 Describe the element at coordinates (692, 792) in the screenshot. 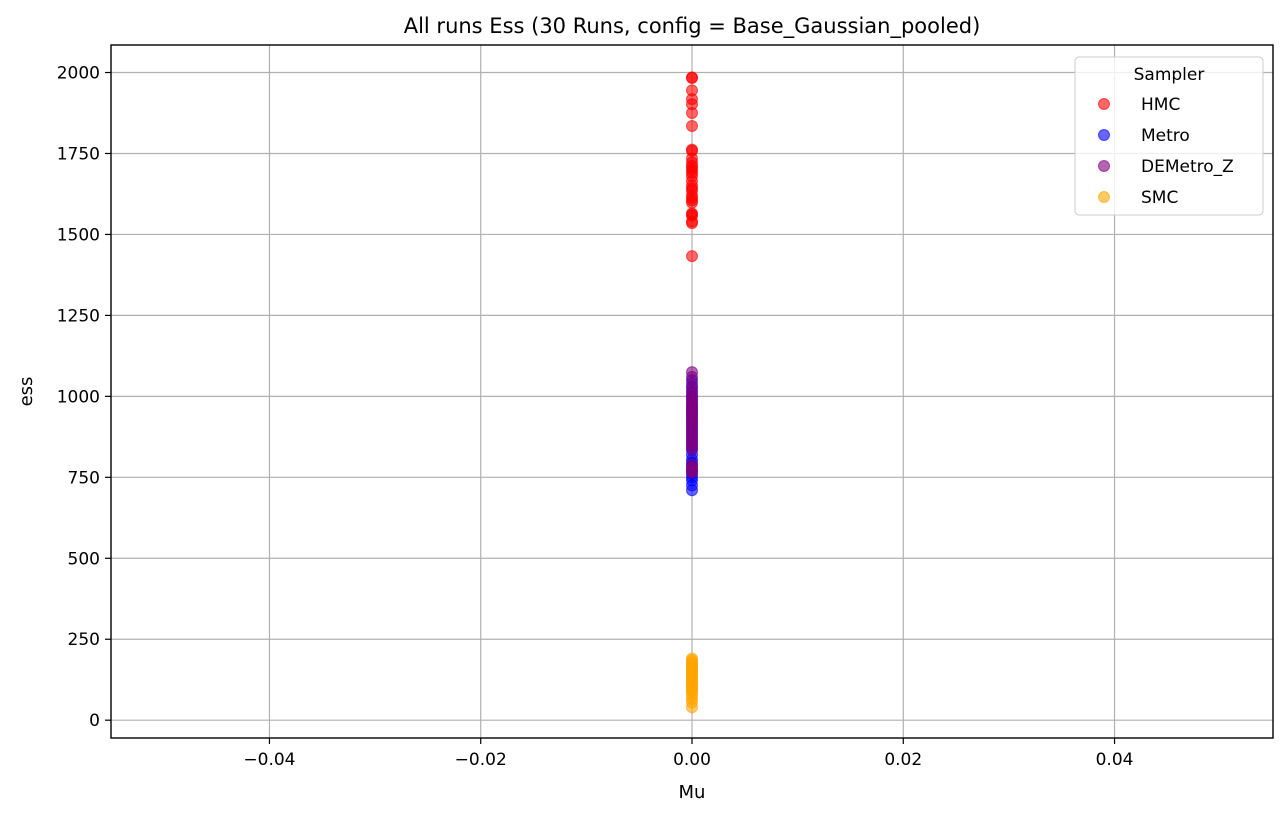

I see `x-axis-label: Mu` at that location.